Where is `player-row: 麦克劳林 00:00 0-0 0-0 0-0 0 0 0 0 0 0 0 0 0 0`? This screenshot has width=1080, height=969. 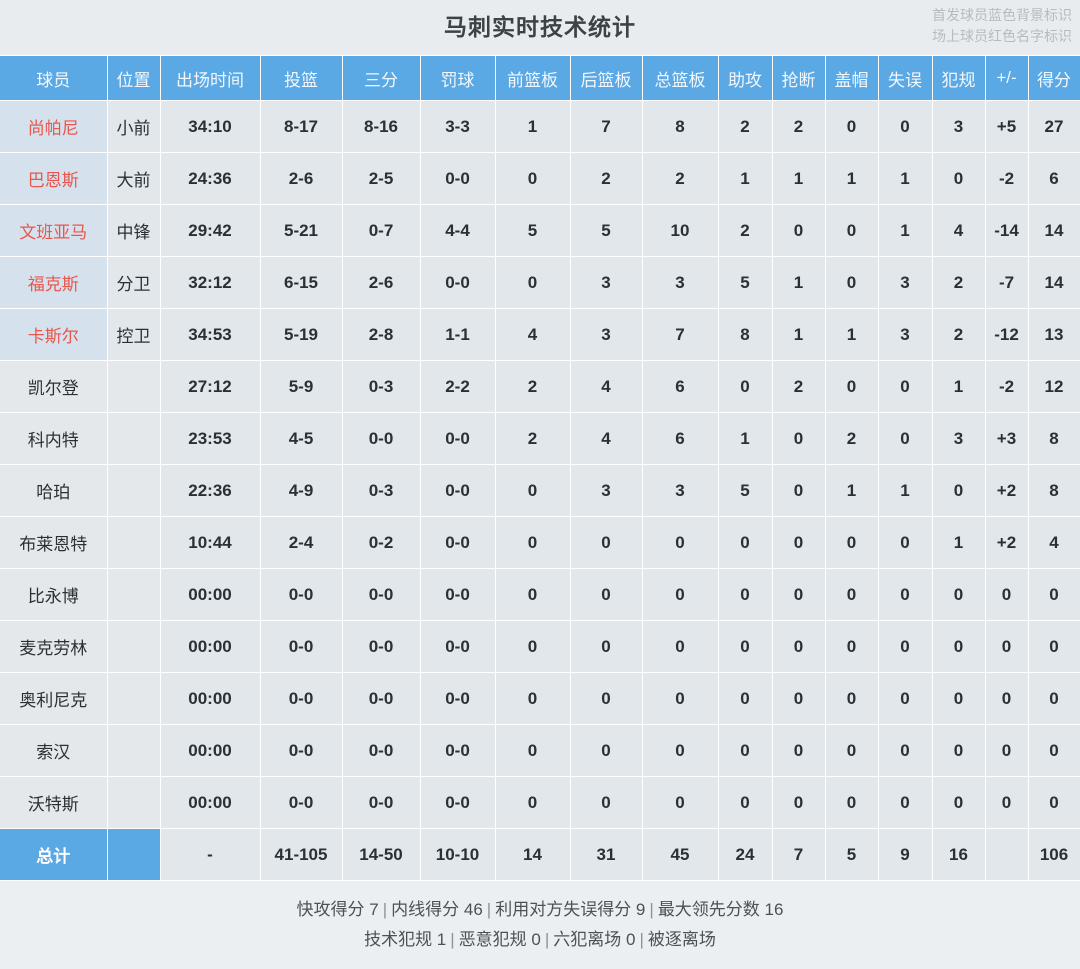 player-row: 麦克劳林 00:00 0-0 0-0 0-0 0 0 0 0 0 0 0 0 0 0 is located at coordinates (540, 646).